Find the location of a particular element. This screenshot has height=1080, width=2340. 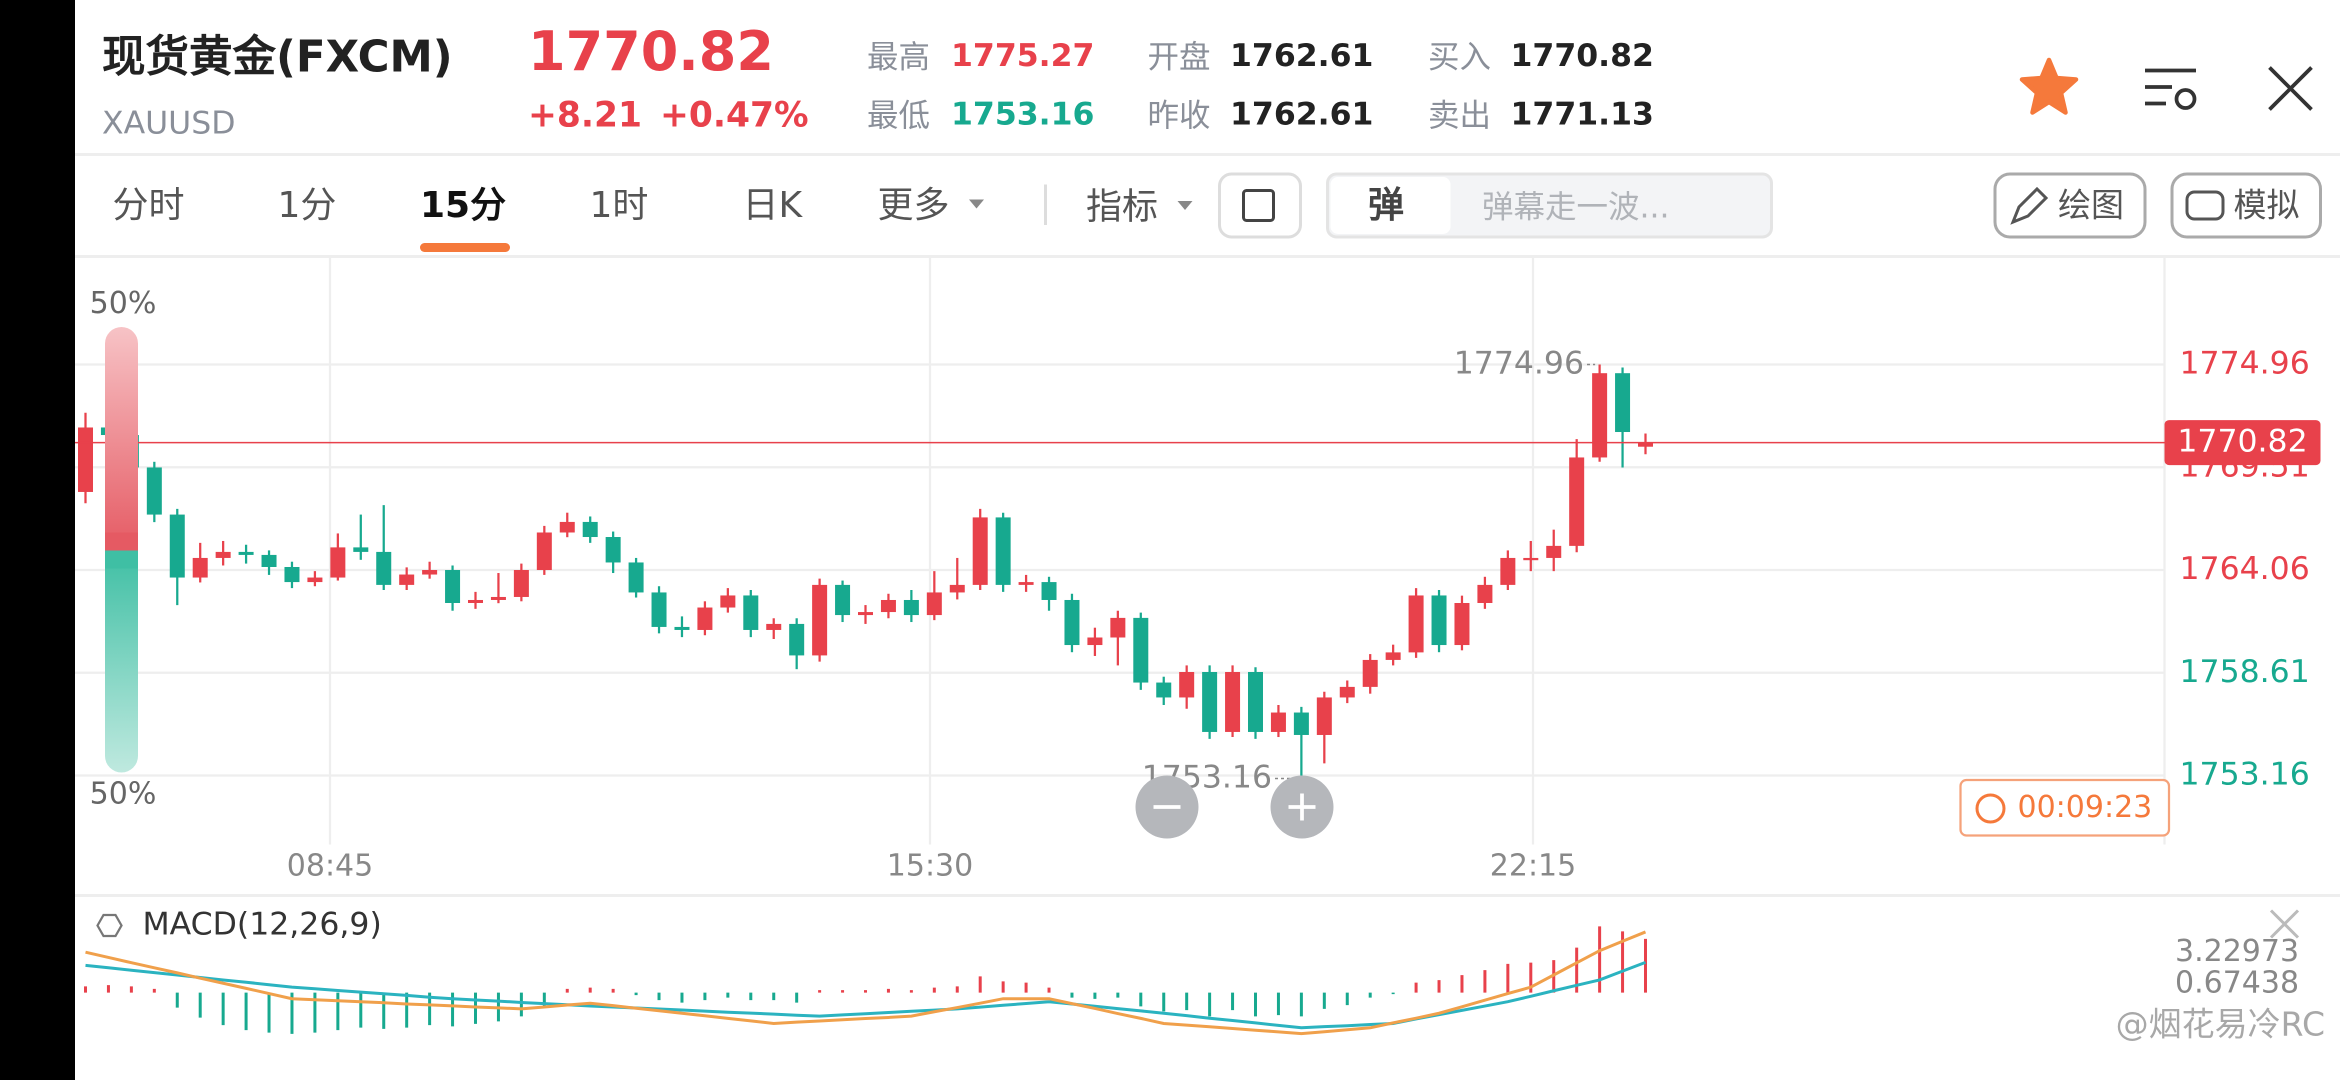

timer-box is located at coordinates (2065, 807).